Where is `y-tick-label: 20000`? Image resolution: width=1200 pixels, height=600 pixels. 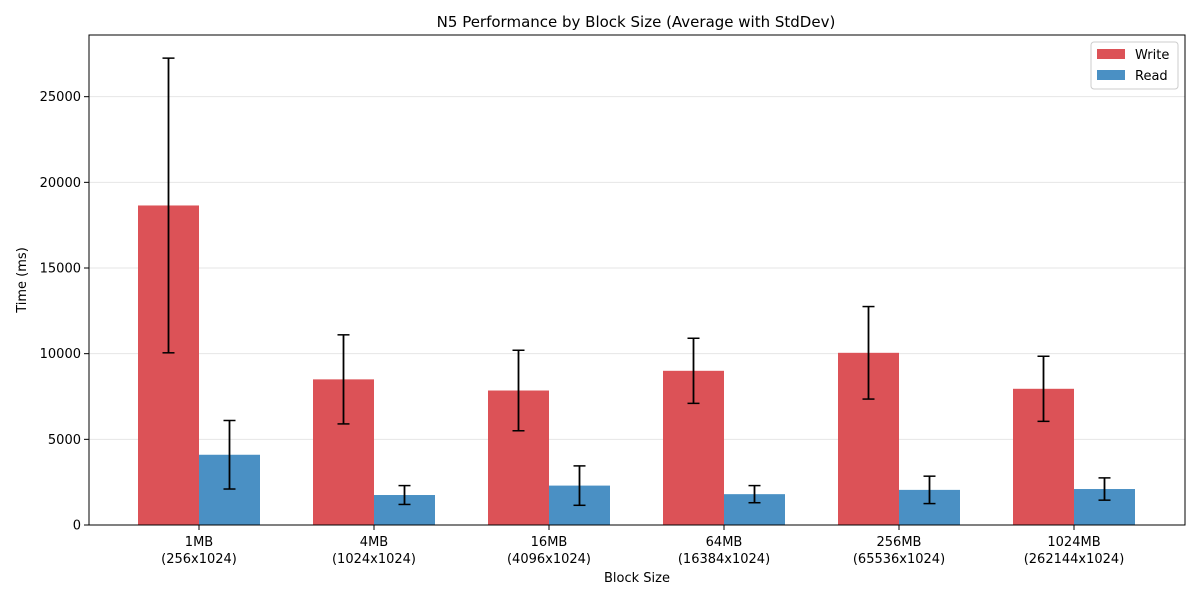
y-tick-label: 20000 is located at coordinates (60, 183).